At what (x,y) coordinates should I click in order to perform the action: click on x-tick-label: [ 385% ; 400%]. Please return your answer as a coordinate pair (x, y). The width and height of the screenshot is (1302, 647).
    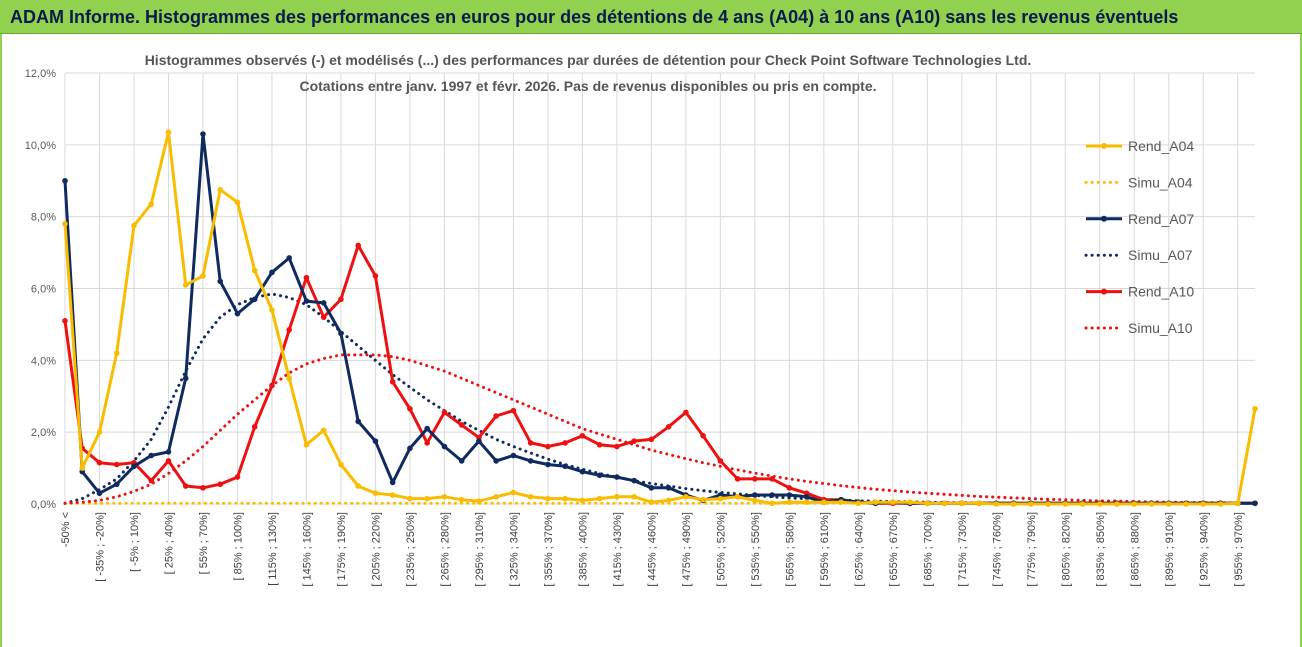
    Looking at the image, I should click on (583, 549).